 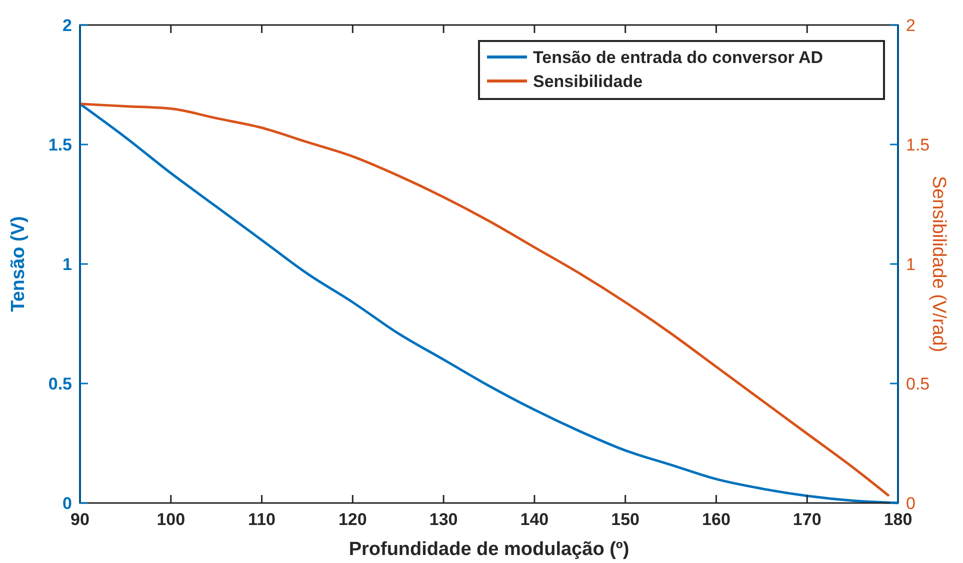 What do you see at coordinates (918, 384) in the screenshot?
I see `y2-tick-label: 0.5` at bounding box center [918, 384].